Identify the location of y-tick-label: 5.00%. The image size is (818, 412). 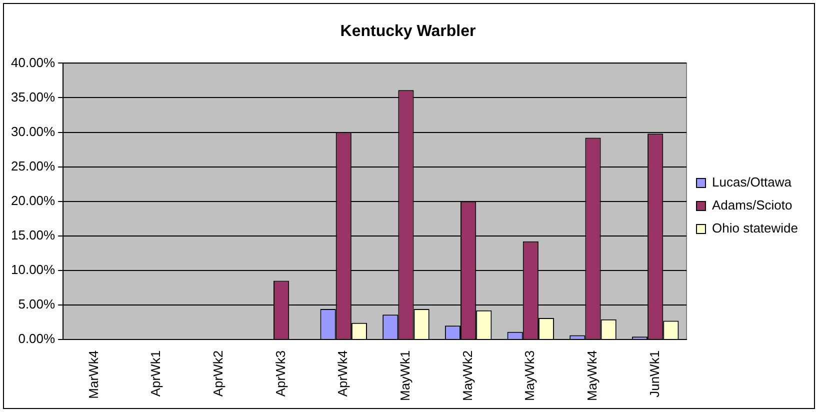
(37, 304).